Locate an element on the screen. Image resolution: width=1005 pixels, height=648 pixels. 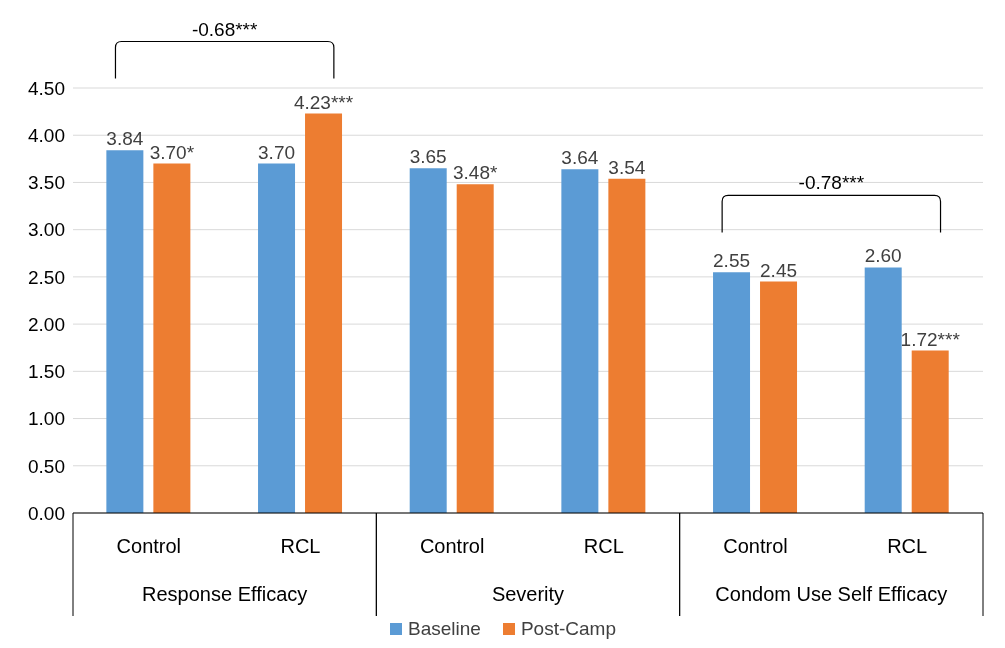
data-label: 1.72*** is located at coordinates (930, 339).